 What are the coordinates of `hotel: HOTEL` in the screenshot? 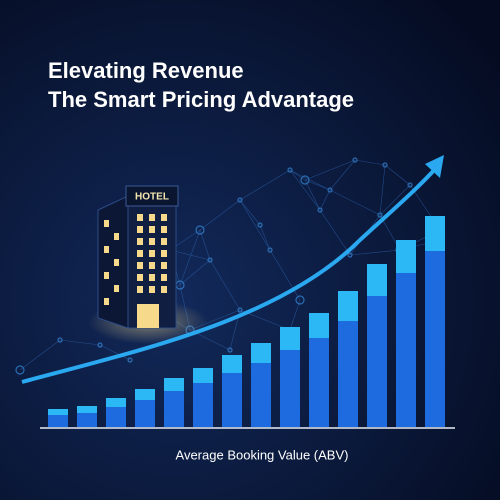 It's located at (138, 257).